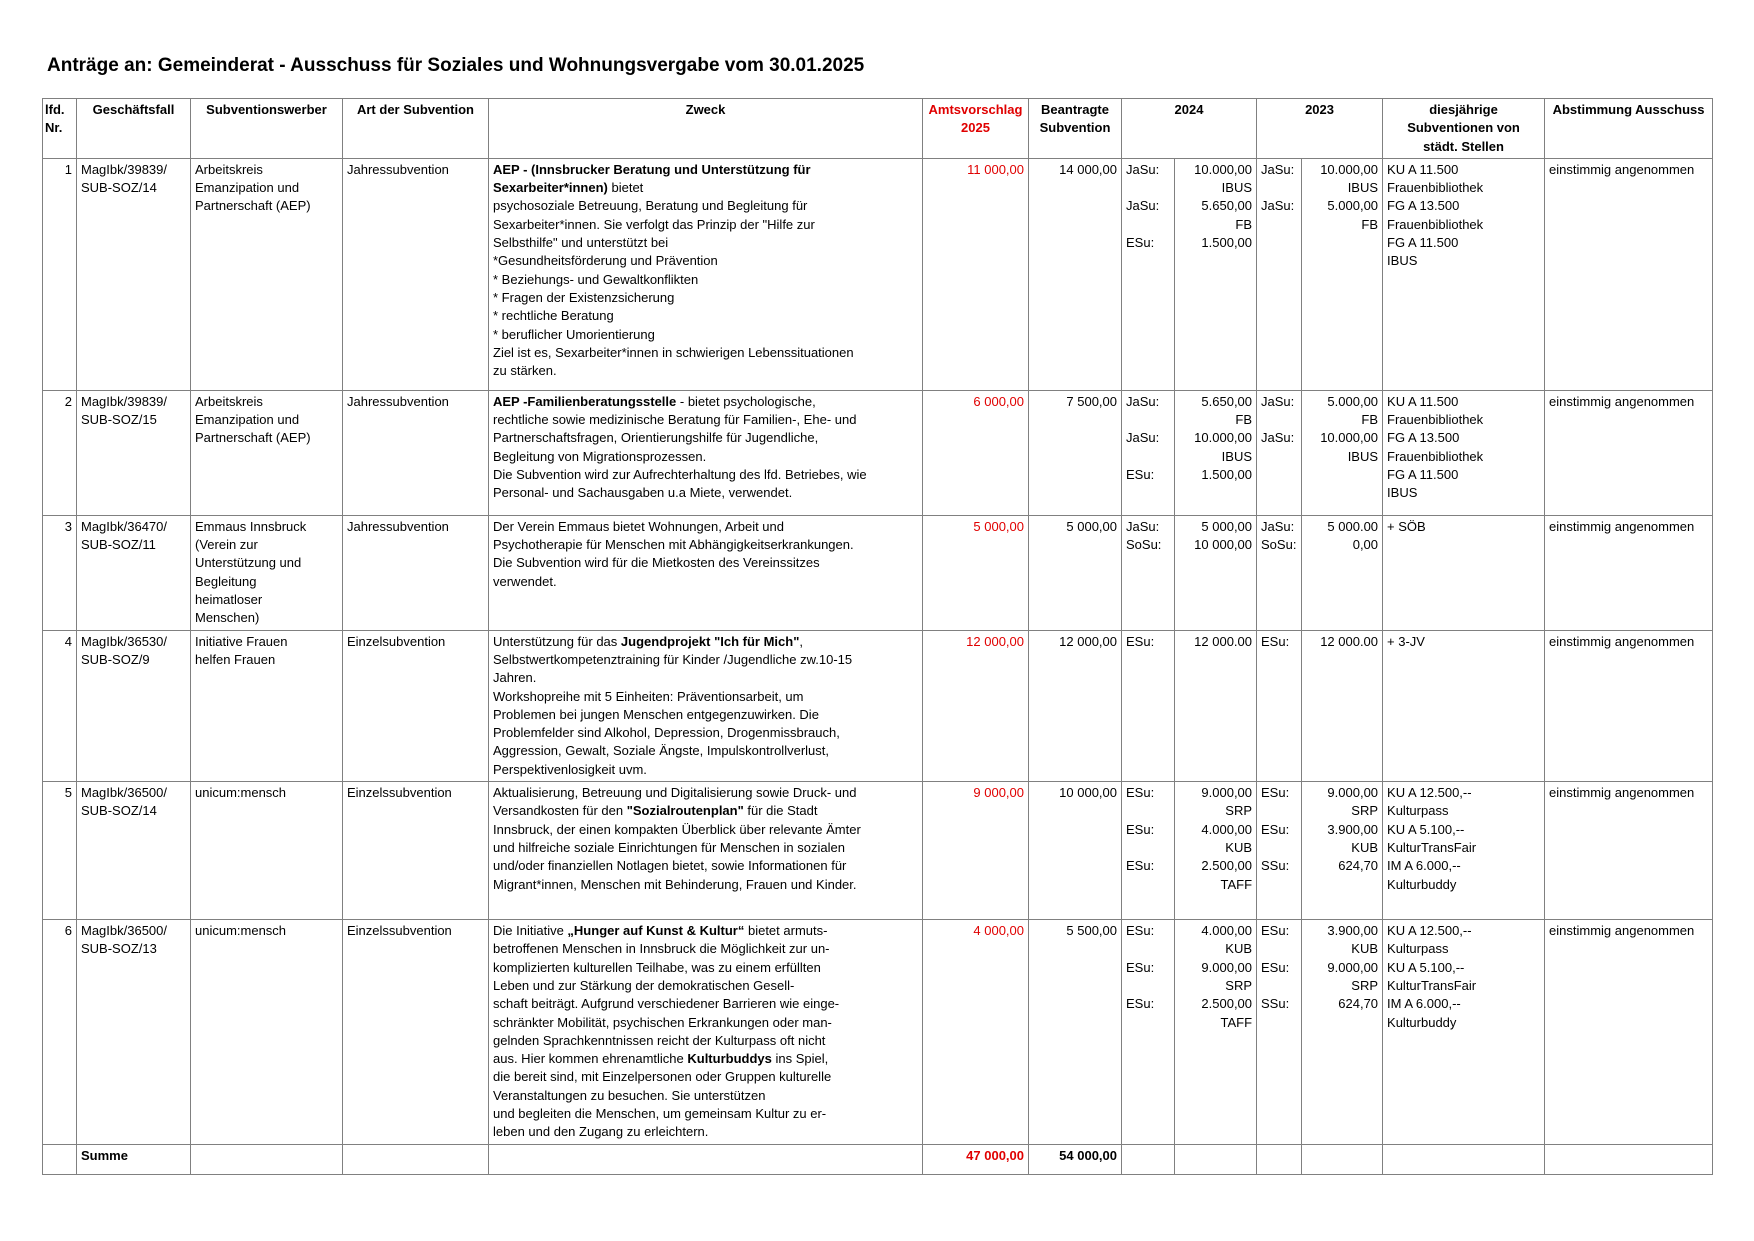  I want to click on cell-beantragt: 7 500,00, so click(1075, 452).